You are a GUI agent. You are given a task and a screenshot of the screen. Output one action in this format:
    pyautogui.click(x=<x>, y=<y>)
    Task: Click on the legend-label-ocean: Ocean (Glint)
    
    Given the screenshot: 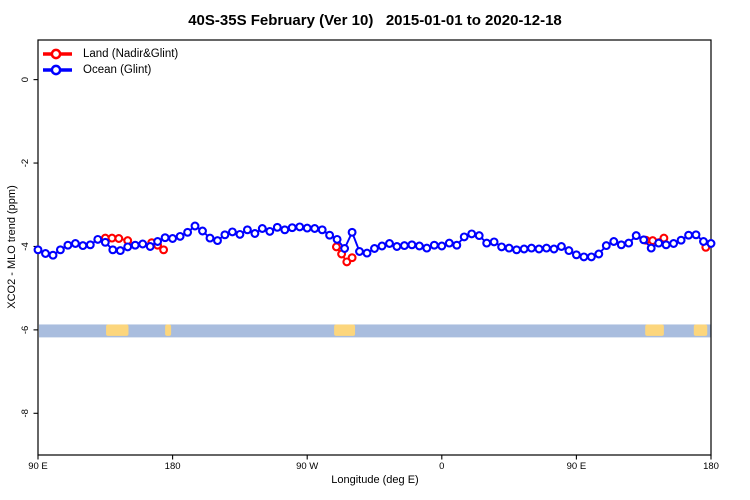 What is the action you would take?
    pyautogui.click(x=117, y=69)
    